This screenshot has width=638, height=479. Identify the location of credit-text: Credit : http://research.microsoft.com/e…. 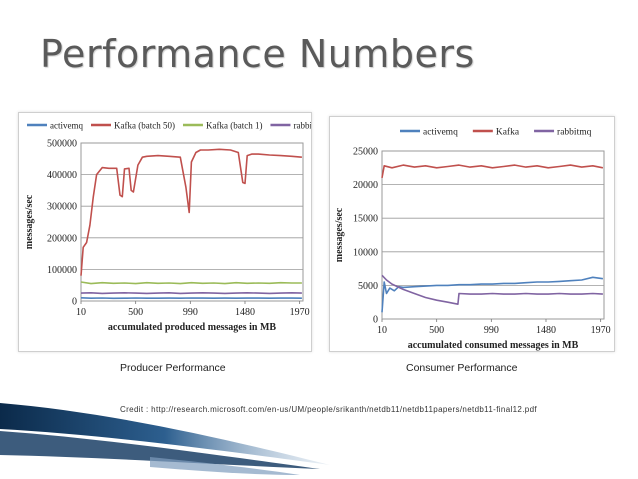
(328, 409).